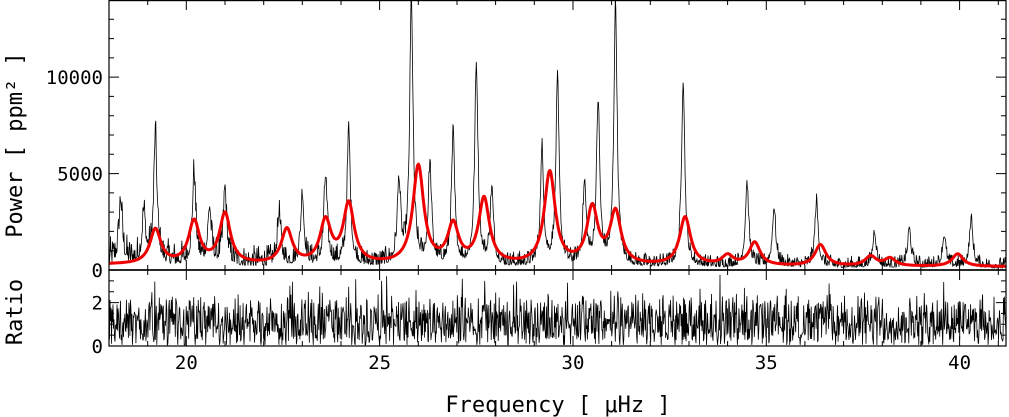 The image size is (1009, 417). What do you see at coordinates (379, 363) in the screenshot?
I see `frequency-tick-label: 25` at bounding box center [379, 363].